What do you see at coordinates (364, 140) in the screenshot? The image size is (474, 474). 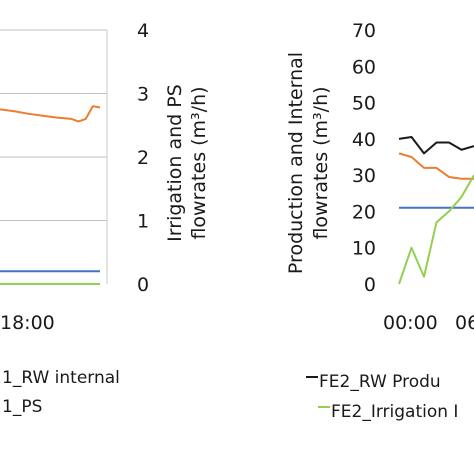 I see `right-y-tick-4: 40` at bounding box center [364, 140].